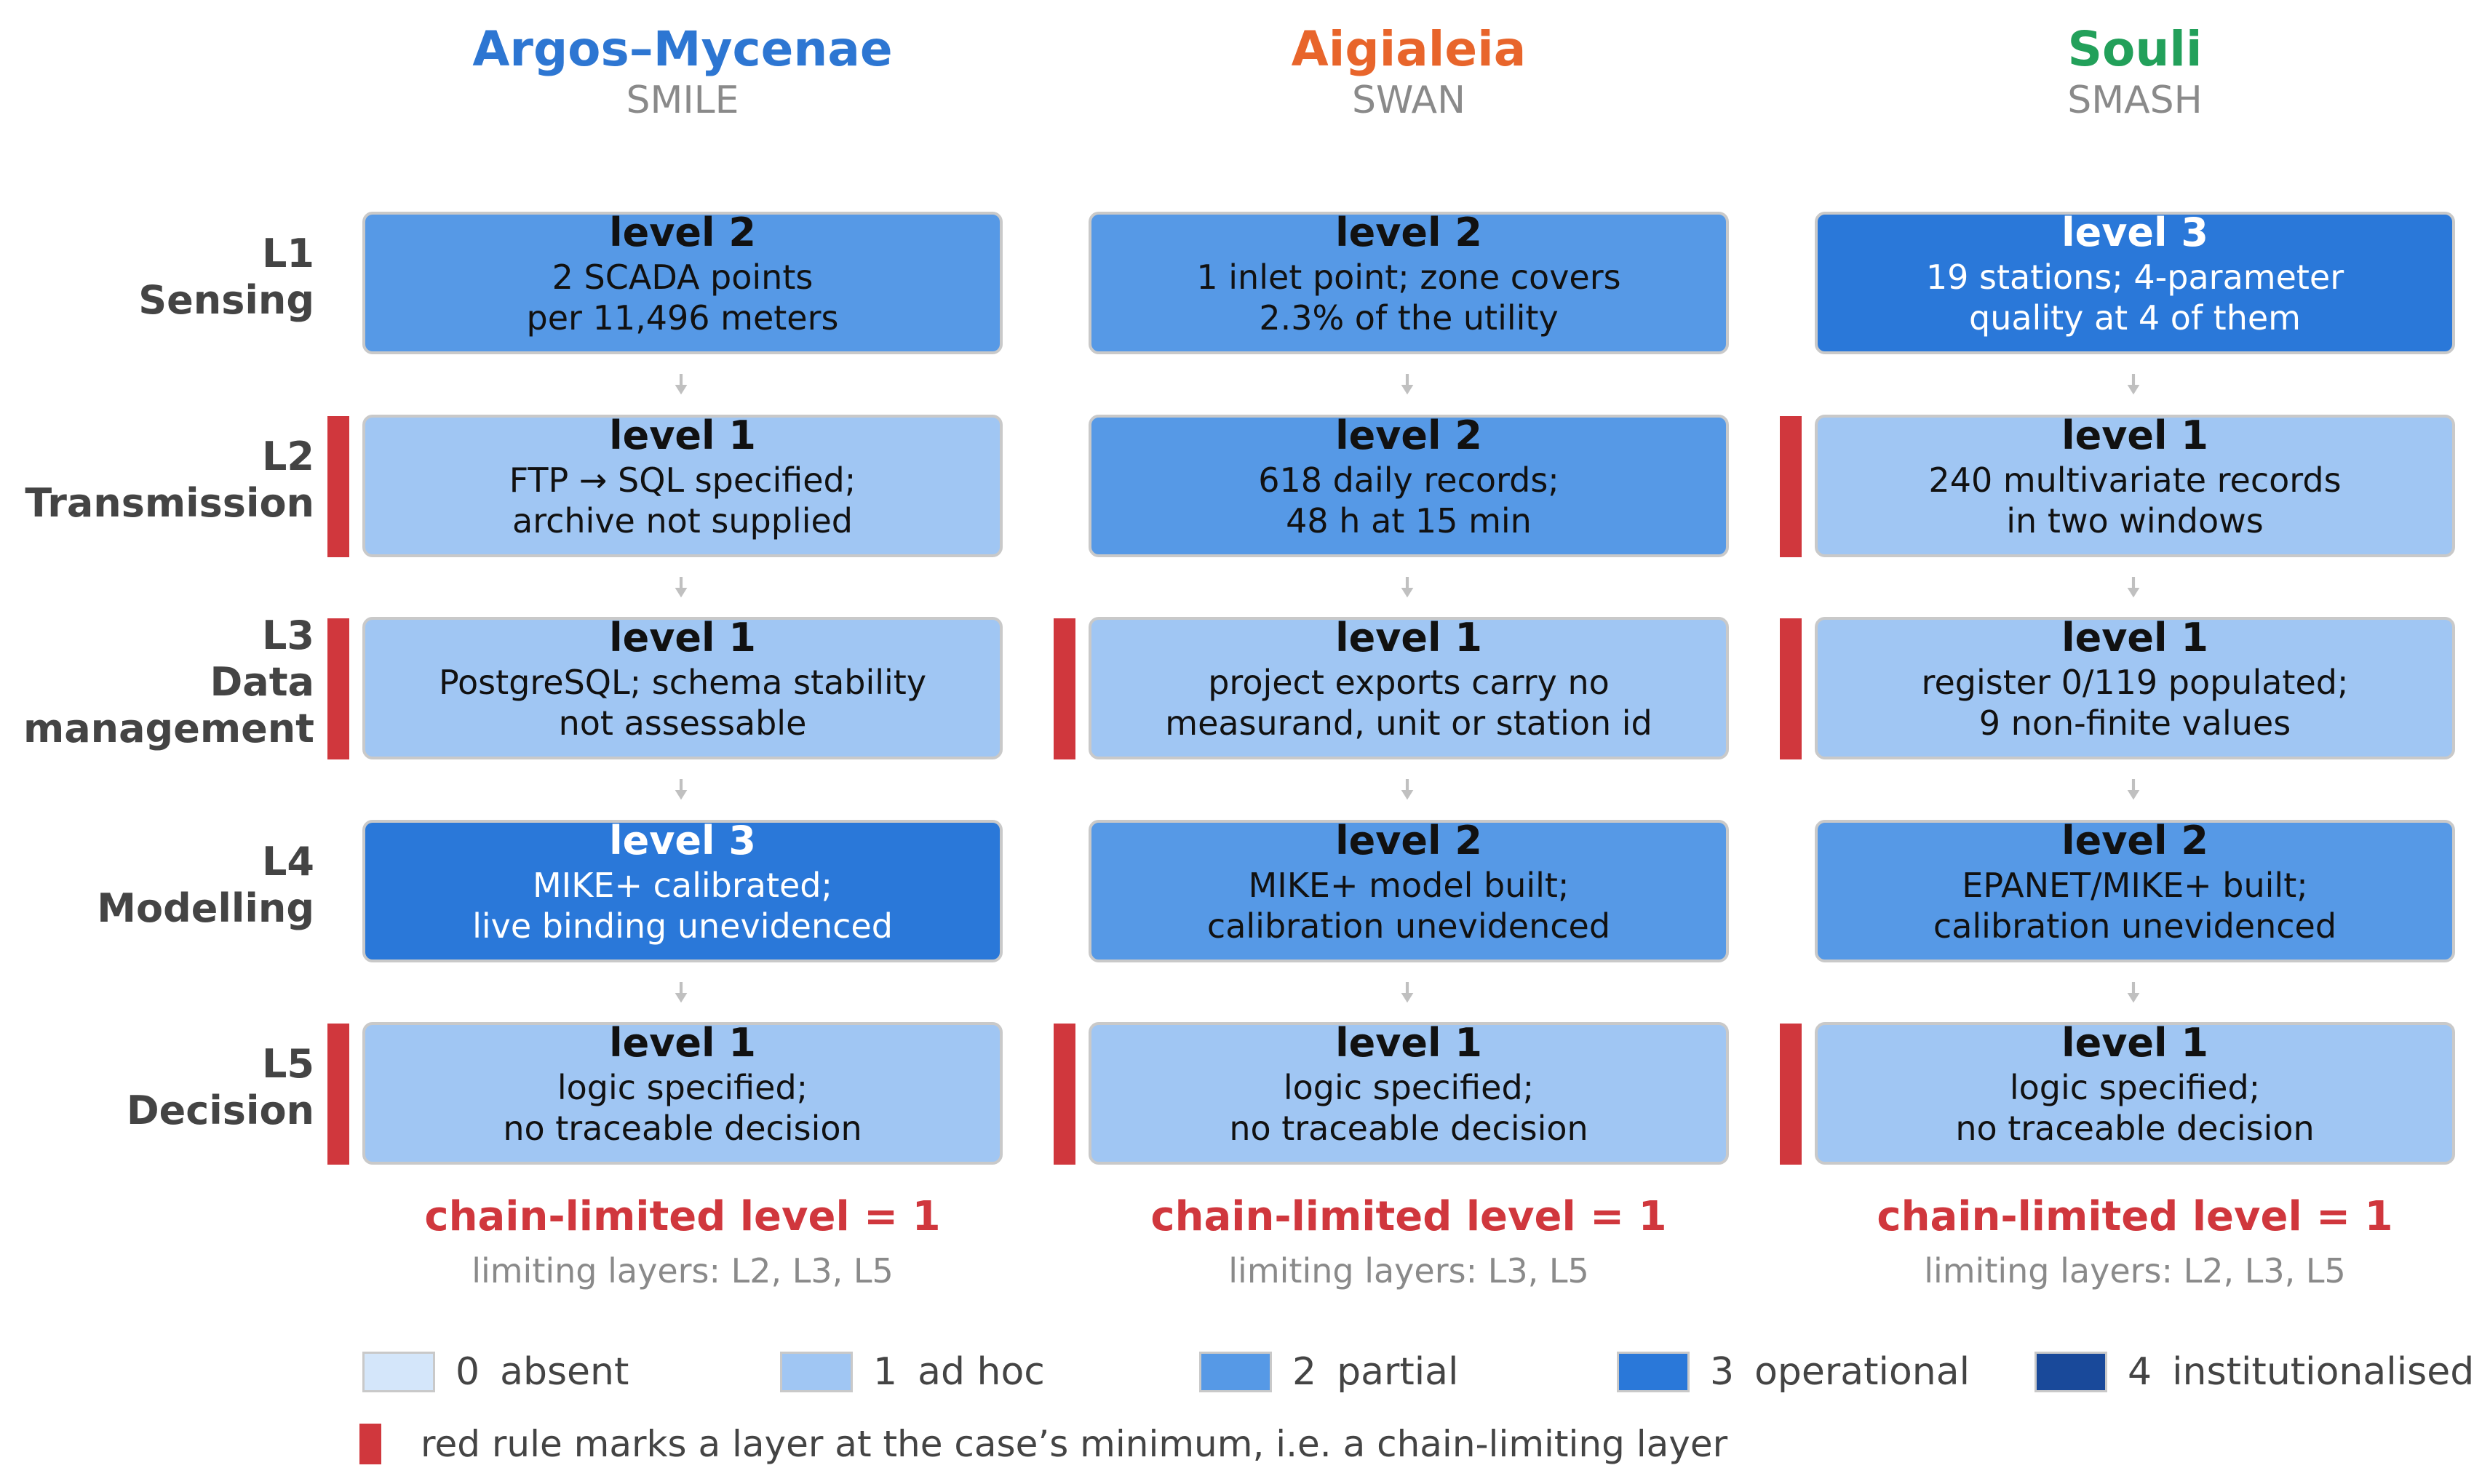 The width and height of the screenshot is (2490, 1484). What do you see at coordinates (682, 926) in the screenshot?
I see `level-description: live binding unevidenced` at bounding box center [682, 926].